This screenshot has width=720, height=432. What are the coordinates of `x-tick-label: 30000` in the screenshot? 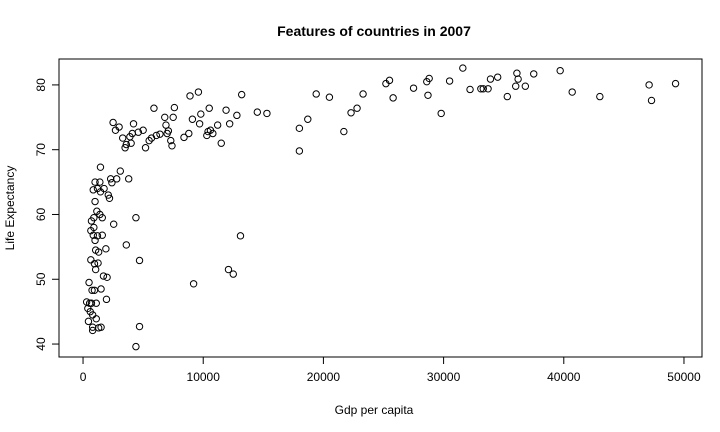 It's located at (444, 377).